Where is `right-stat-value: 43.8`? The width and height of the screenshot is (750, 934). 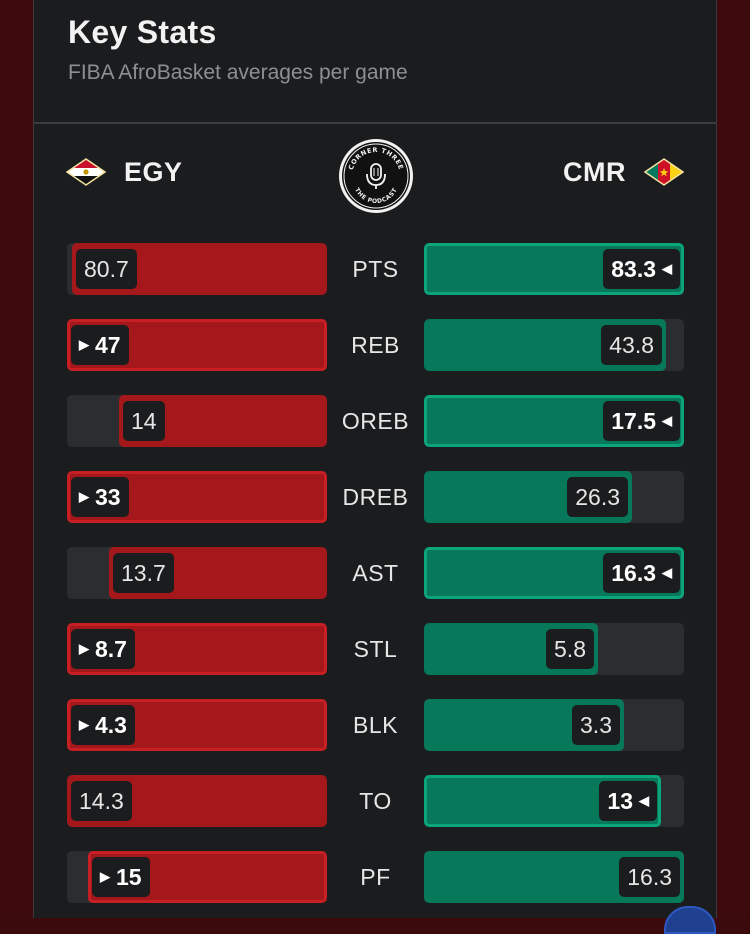
right-stat-value: 43.8 is located at coordinates (631, 344).